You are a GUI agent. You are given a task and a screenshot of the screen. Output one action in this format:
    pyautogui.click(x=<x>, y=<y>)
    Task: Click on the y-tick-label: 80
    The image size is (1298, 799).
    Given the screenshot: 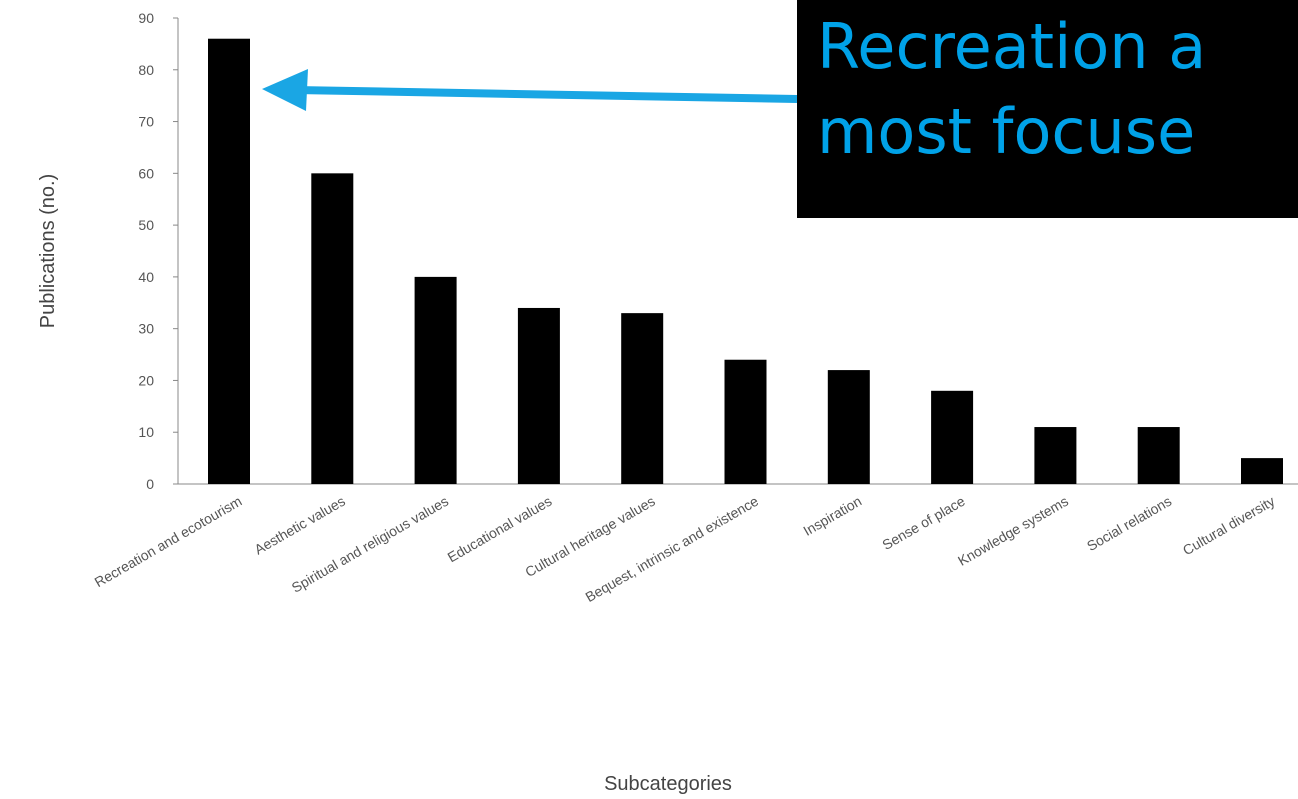 What is the action you would take?
    pyautogui.click(x=146, y=70)
    